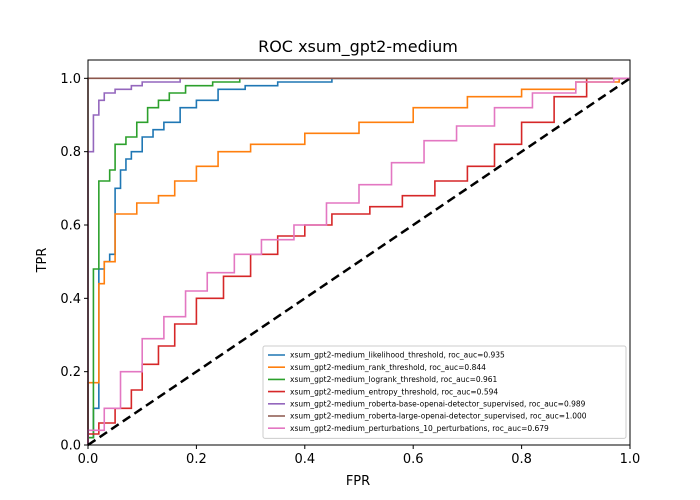 Image resolution: width=700 pixels, height=500 pixels. Describe the element at coordinates (70, 446) in the screenshot. I see `y-tick-label: 0.0` at that location.